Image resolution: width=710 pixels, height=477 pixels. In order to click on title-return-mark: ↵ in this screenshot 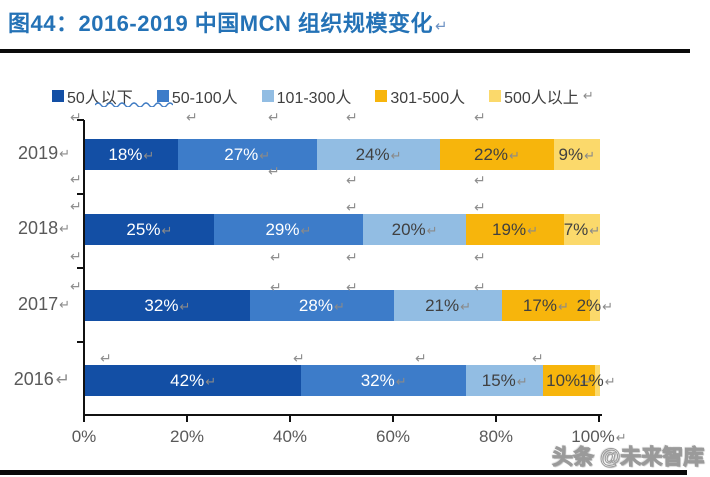, I will do `click(442, 26)`.